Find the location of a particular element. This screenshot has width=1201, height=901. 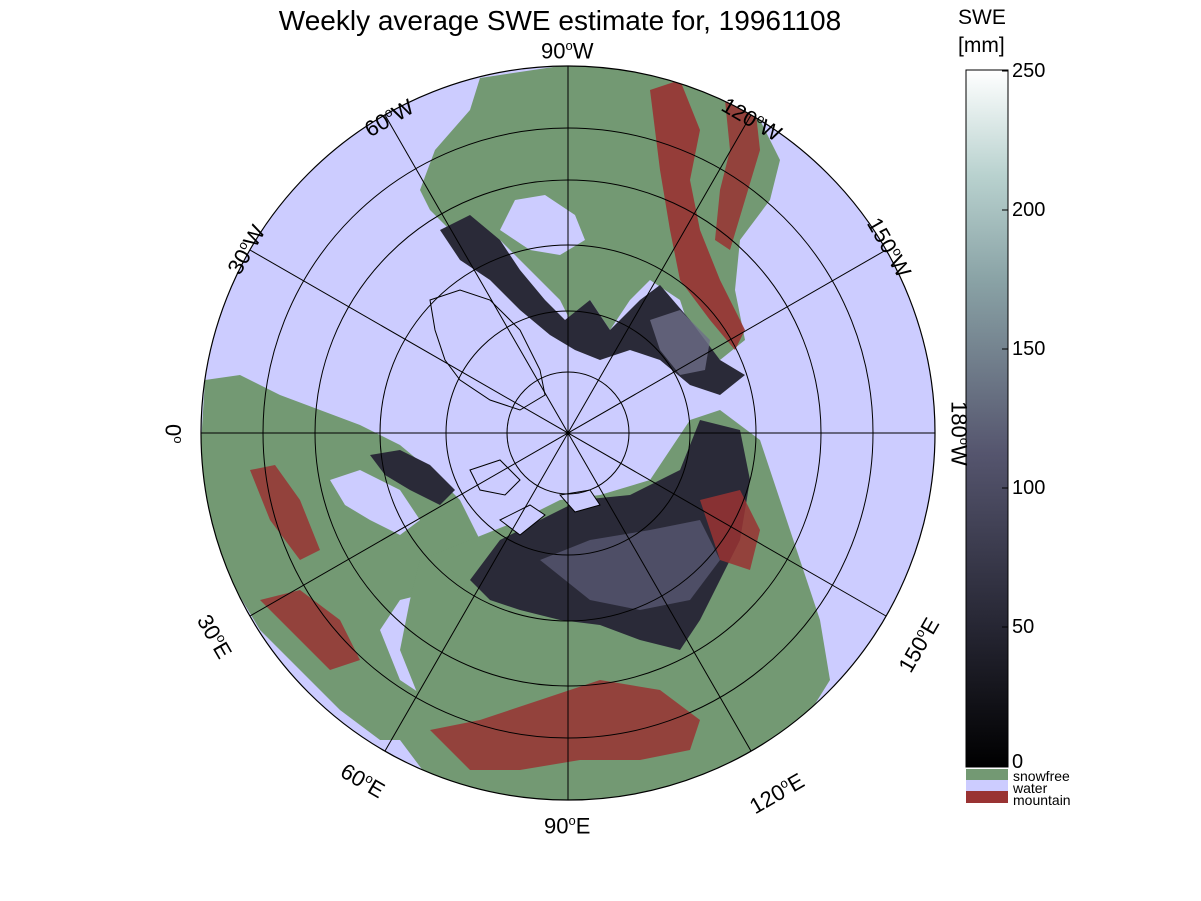

mountain-alps is located at coordinates (310, 630).